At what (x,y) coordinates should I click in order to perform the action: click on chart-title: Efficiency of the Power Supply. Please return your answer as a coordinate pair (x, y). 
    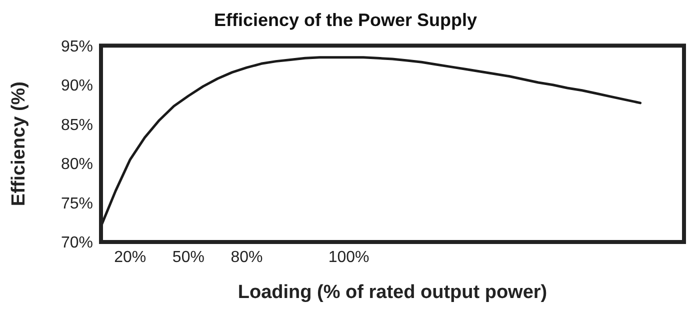
    Looking at the image, I should click on (346, 20).